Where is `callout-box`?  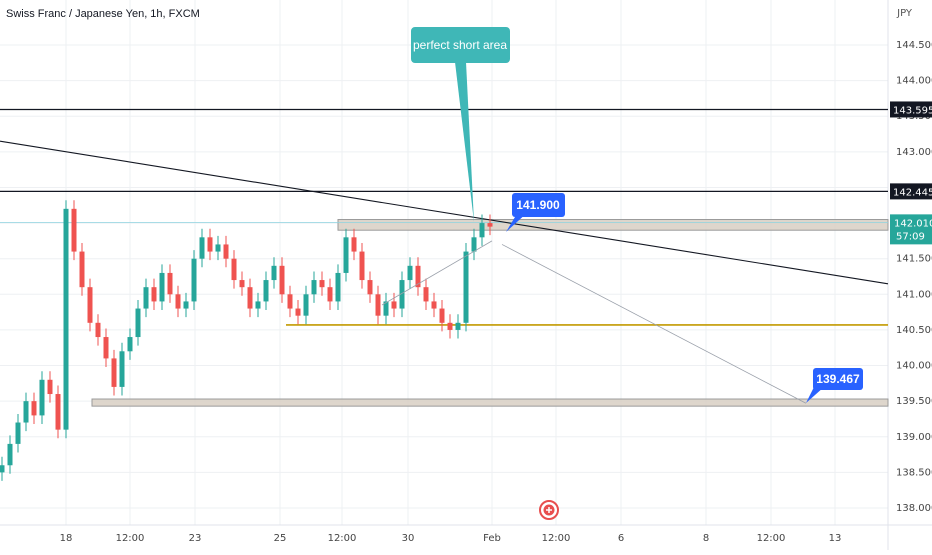
callout-box is located at coordinates (460, 45).